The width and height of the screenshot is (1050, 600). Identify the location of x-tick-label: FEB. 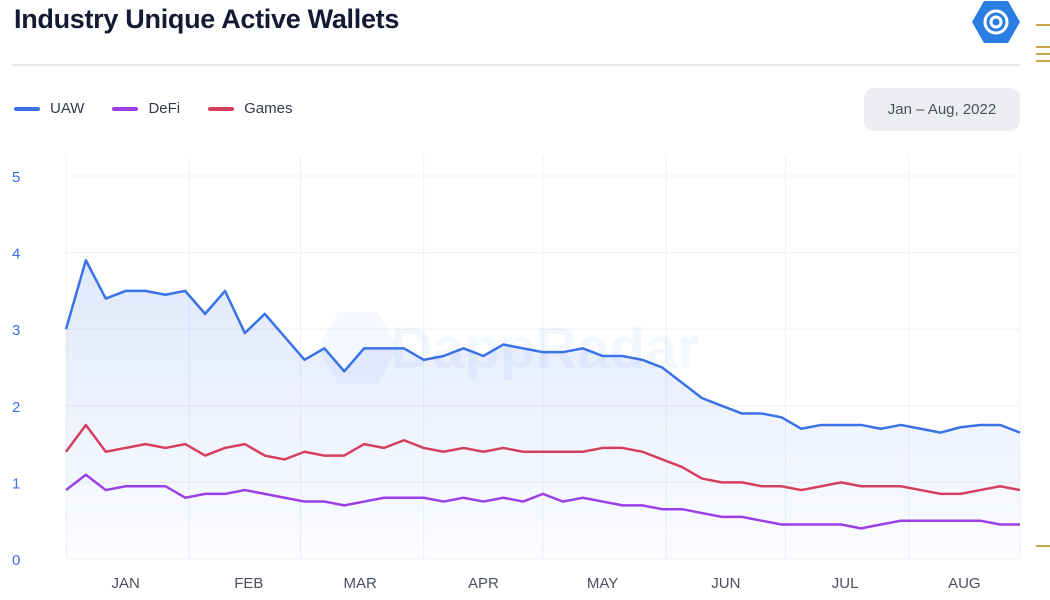
(248, 583).